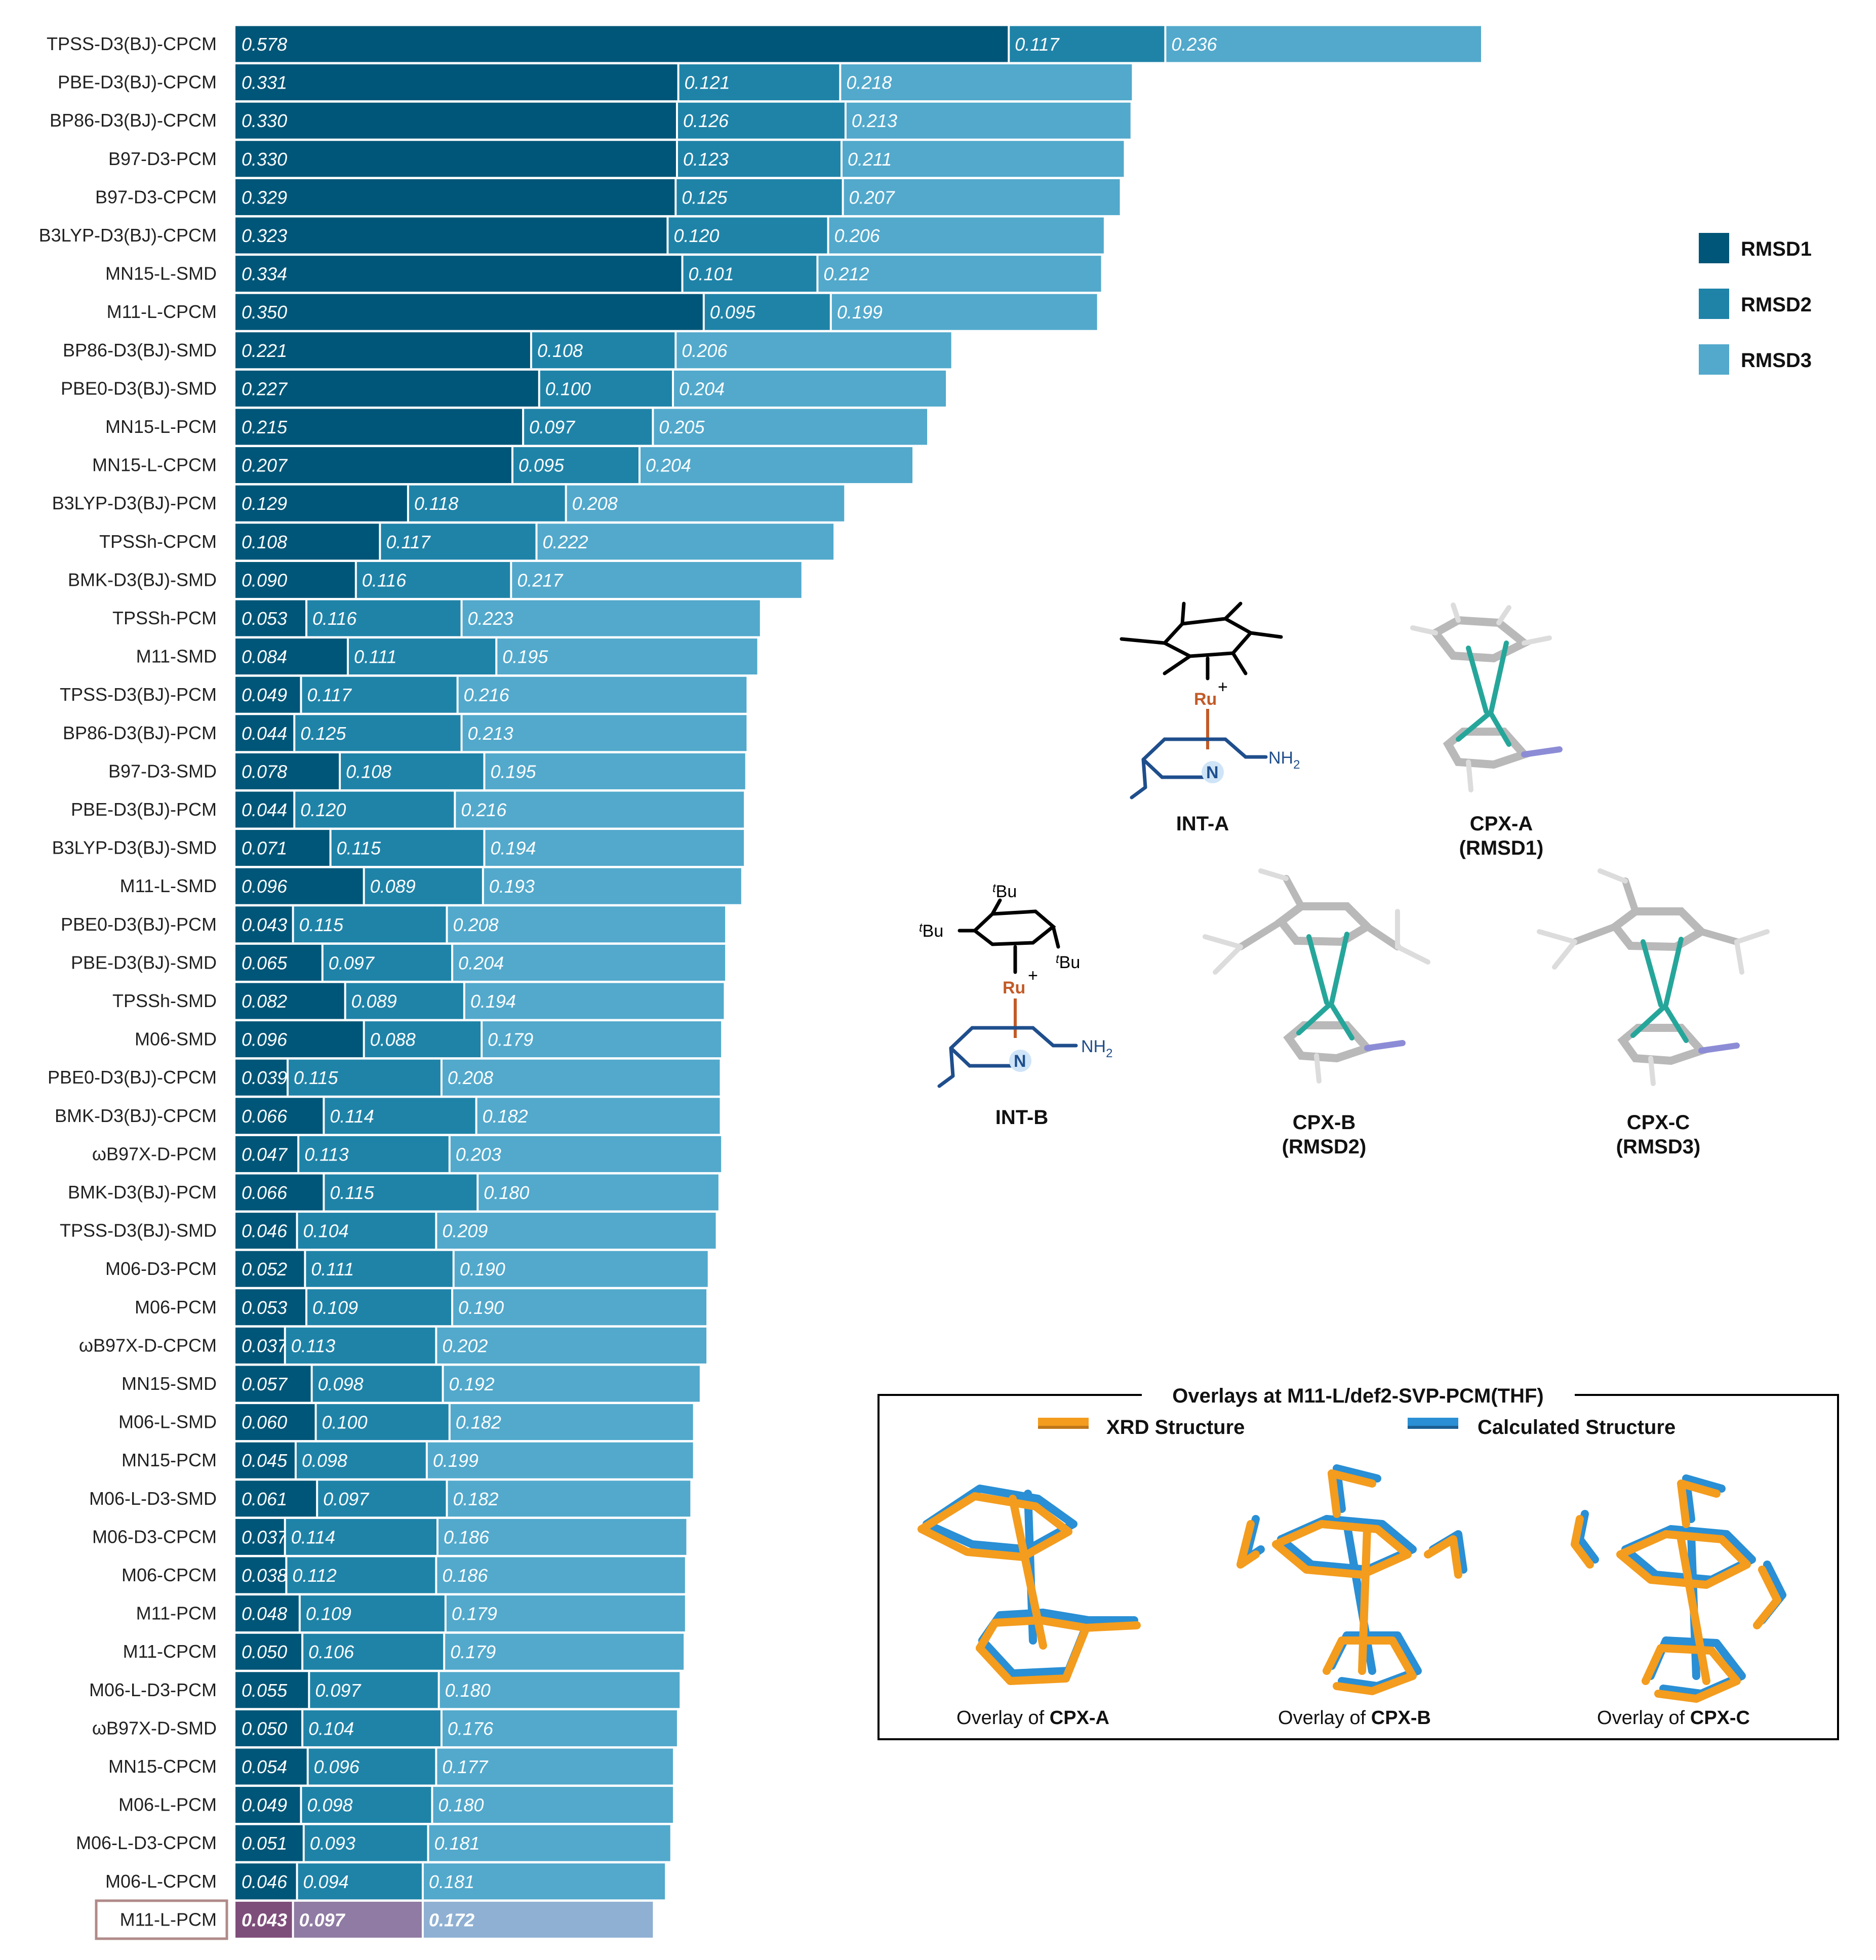 The image size is (1876, 1960). What do you see at coordinates (1175, 1427) in the screenshot?
I see `xrd-legend-label: XRD Structure` at bounding box center [1175, 1427].